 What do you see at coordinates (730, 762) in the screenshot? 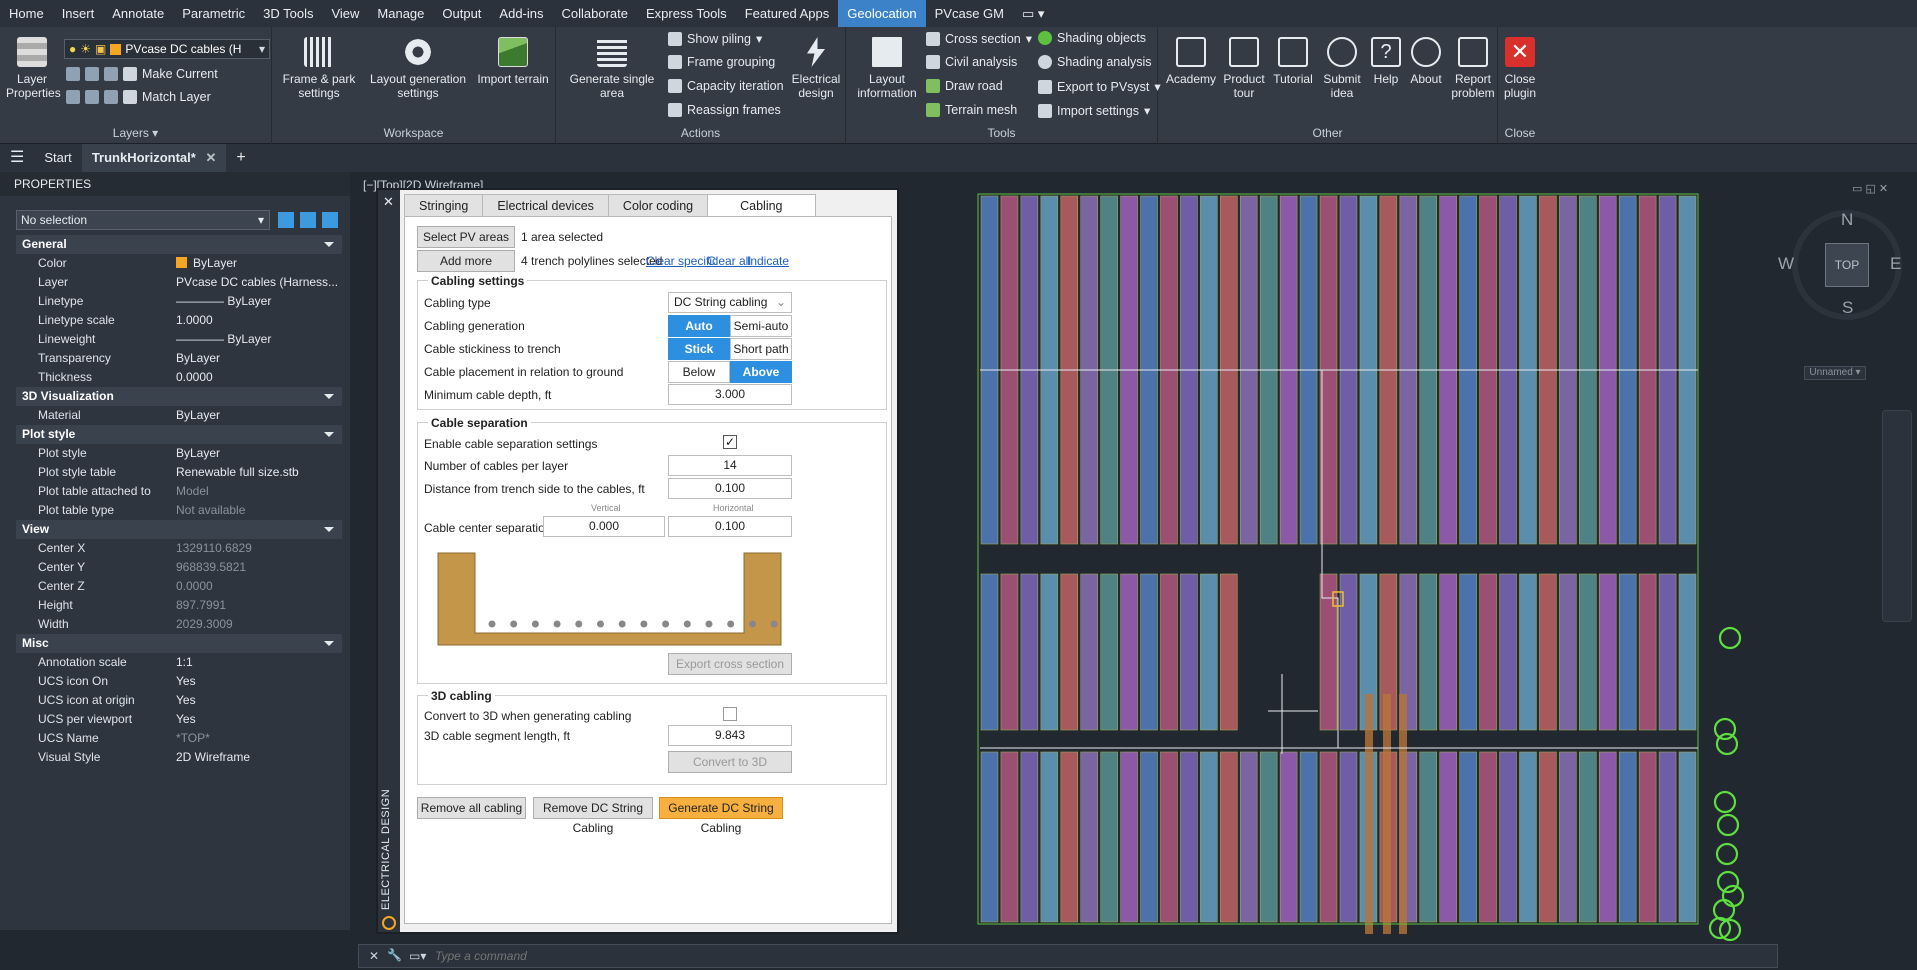
I see `convert-3d-button: Convert to 3D` at bounding box center [730, 762].